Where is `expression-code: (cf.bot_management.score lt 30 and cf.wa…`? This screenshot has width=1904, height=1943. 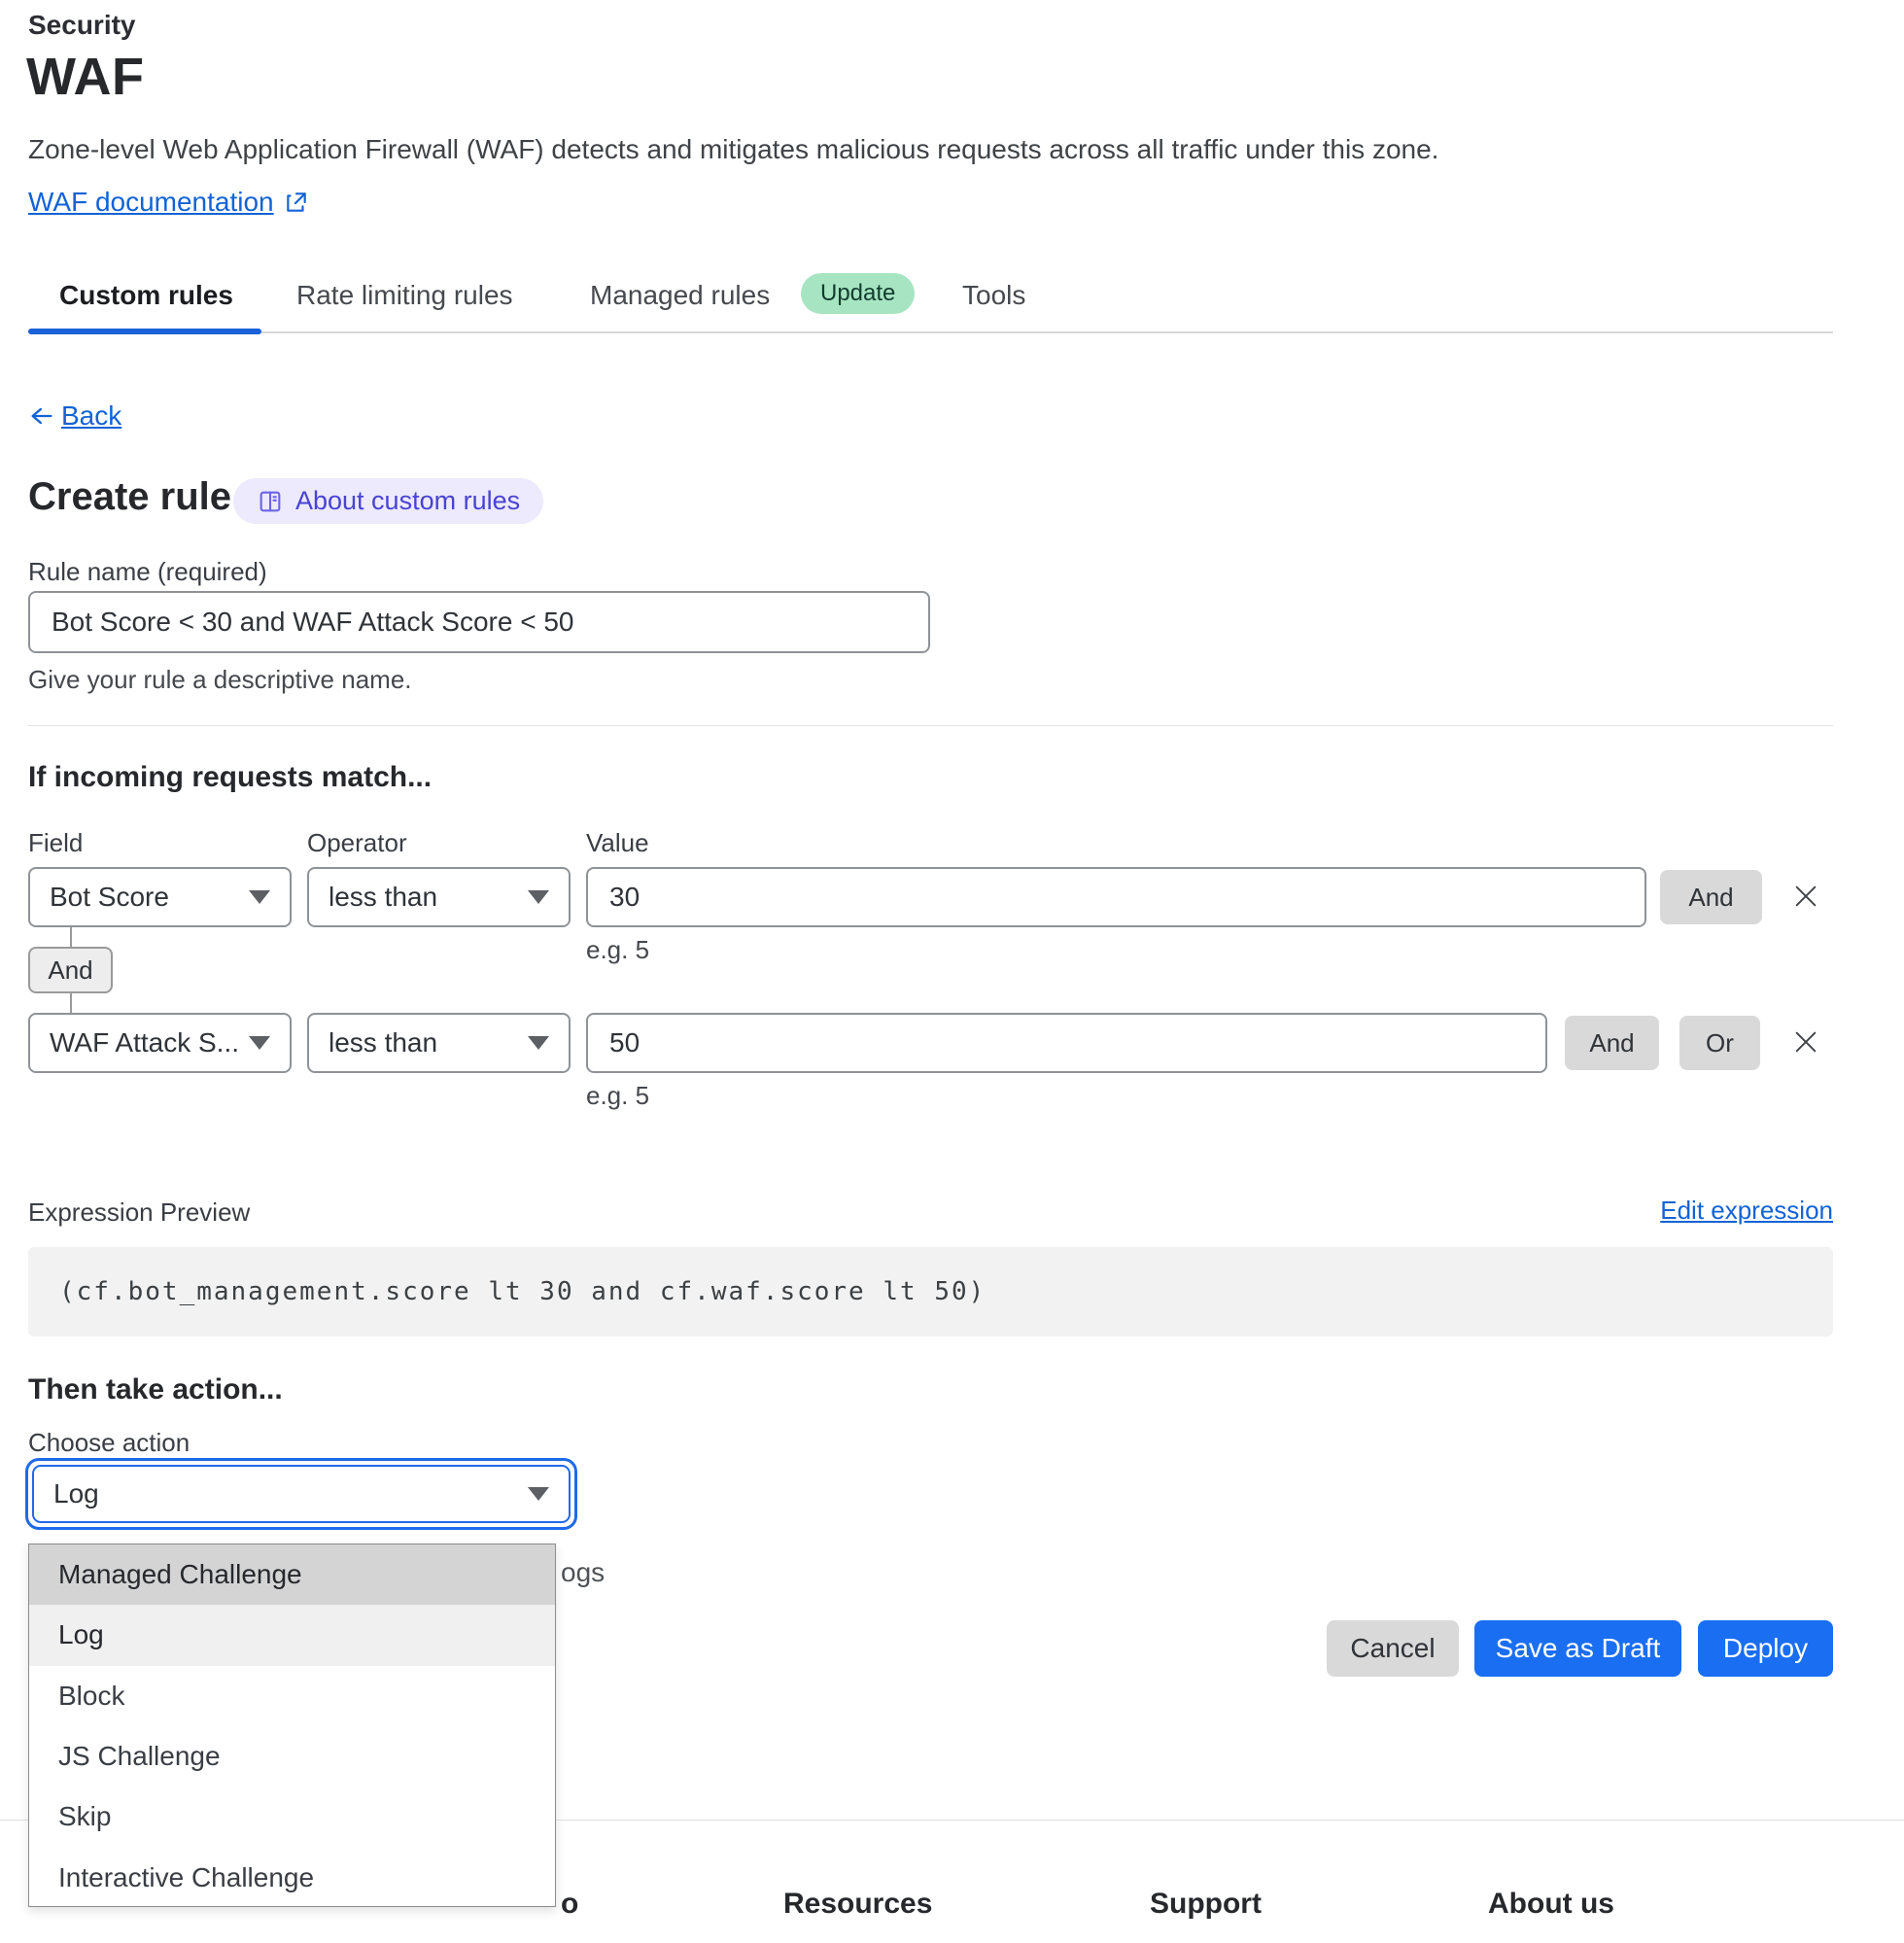 expression-code: (cf.bot_management.score lt 30 and cf.wa… is located at coordinates (523, 1291).